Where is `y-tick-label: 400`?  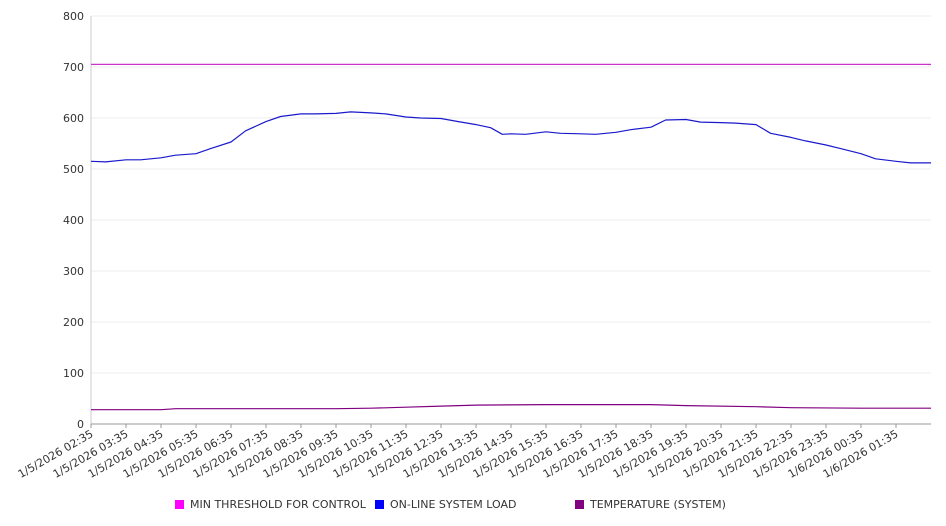
y-tick-label: 400 is located at coordinates (73, 220).